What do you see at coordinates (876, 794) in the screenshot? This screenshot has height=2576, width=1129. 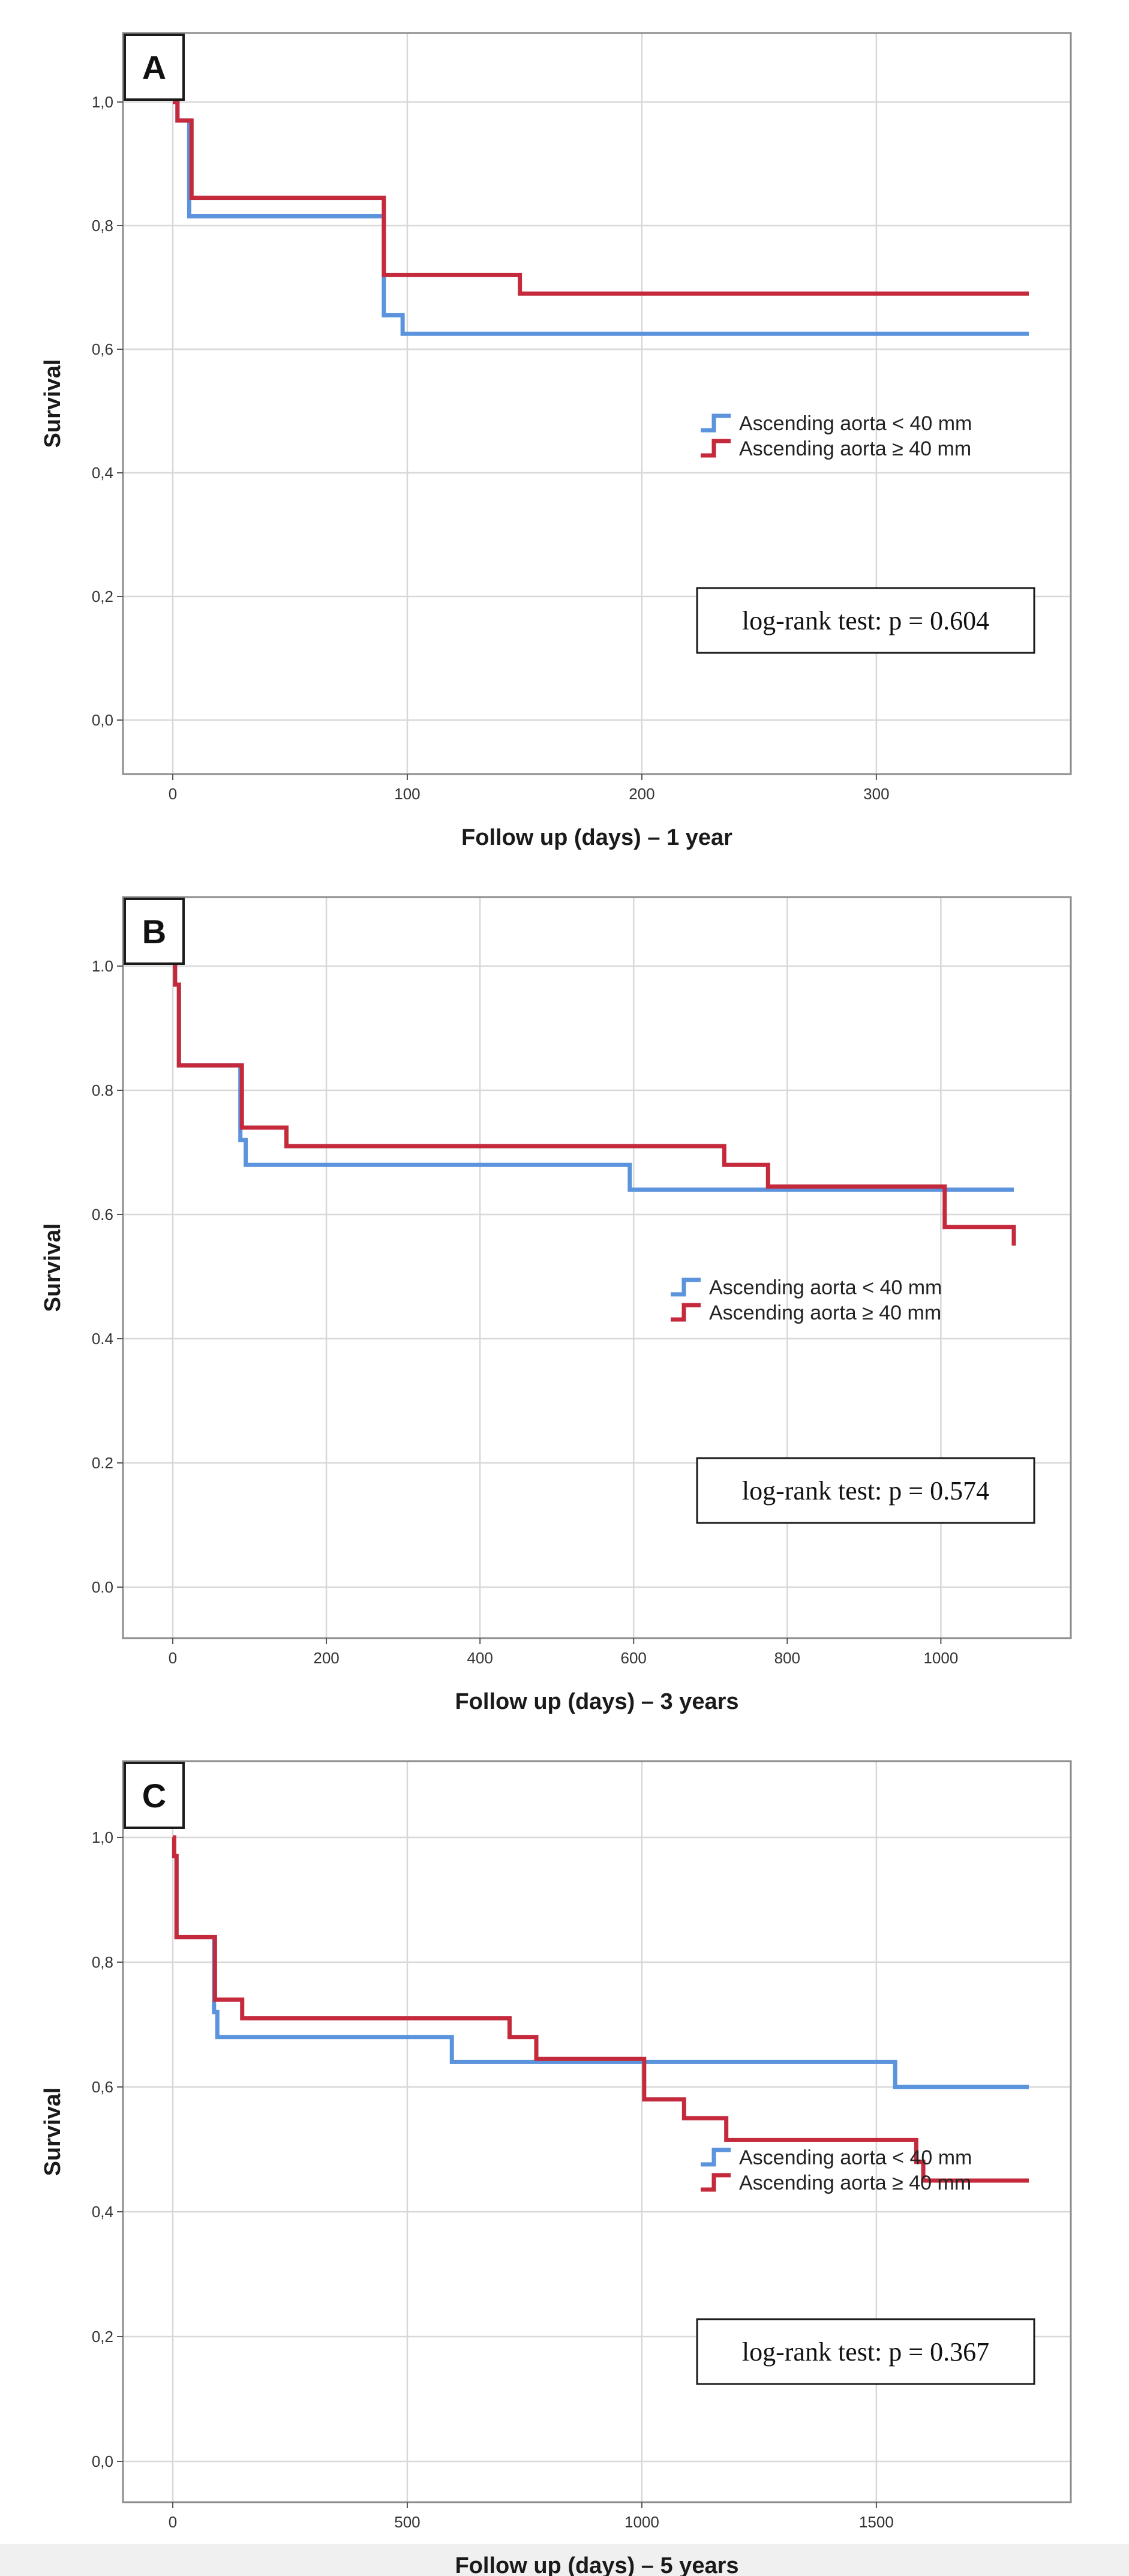 I see `x-tick-label-a-3: 300` at bounding box center [876, 794].